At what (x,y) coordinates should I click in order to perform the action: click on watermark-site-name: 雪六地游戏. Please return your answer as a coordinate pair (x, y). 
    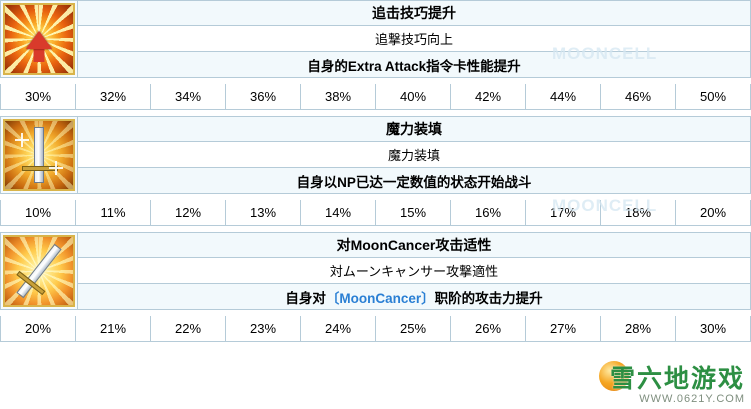
    Looking at the image, I should click on (677, 379).